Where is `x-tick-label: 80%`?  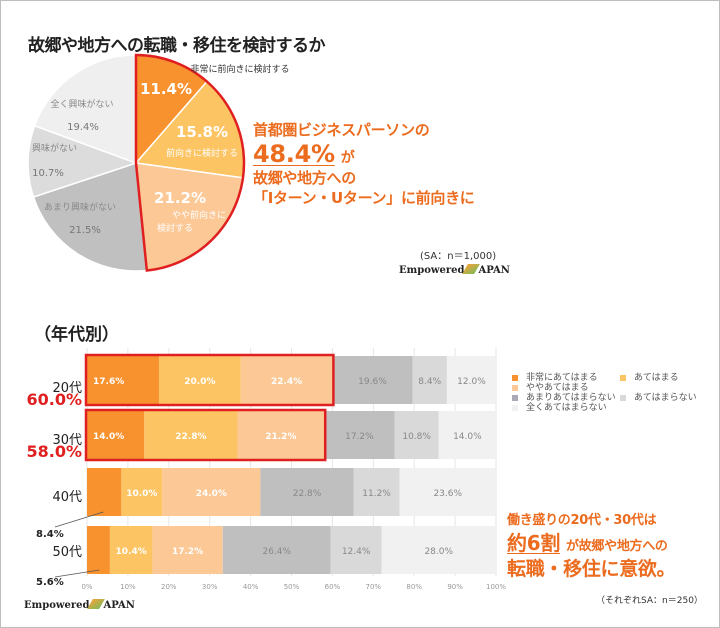
x-tick-label: 80% is located at coordinates (414, 587).